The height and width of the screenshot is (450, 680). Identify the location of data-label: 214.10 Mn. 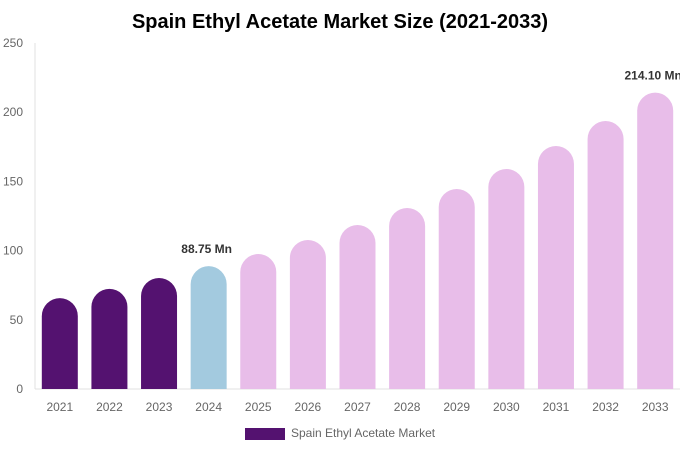
(652, 76).